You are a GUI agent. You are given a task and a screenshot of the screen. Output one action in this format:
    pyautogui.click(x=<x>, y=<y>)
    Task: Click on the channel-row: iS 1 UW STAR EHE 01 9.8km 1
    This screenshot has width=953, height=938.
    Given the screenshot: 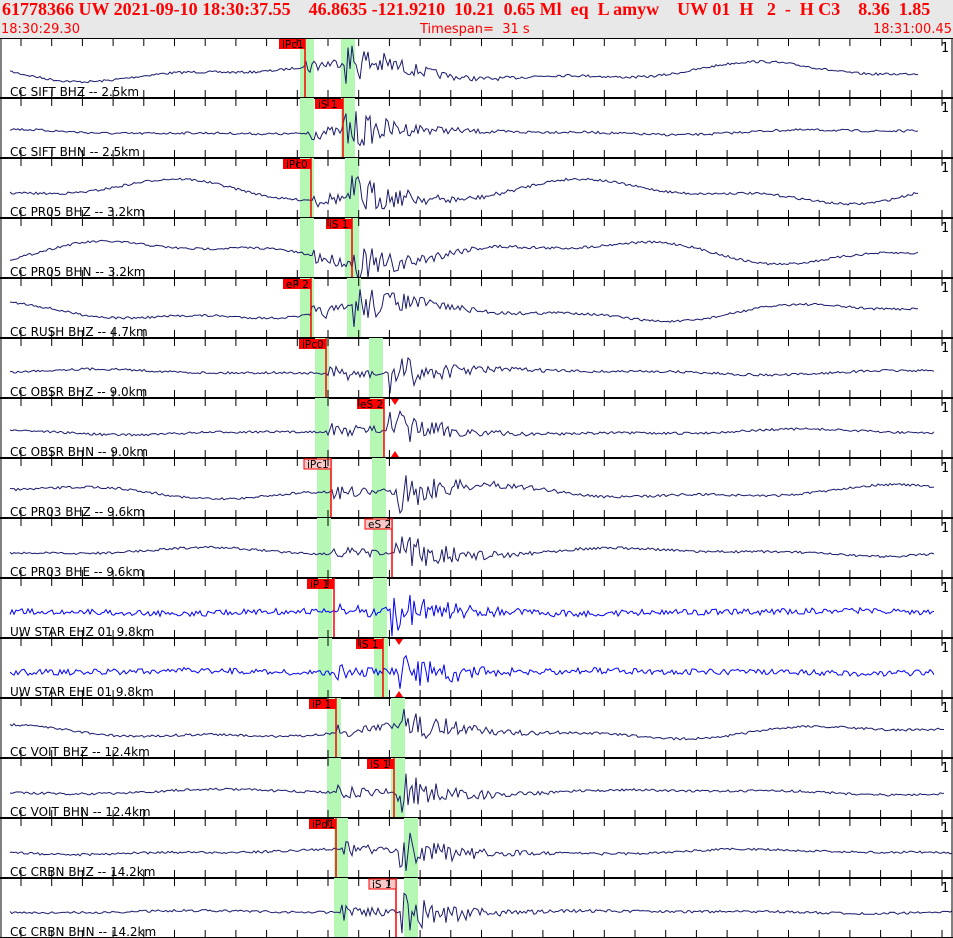 What is the action you would take?
    pyautogui.click(x=479, y=668)
    